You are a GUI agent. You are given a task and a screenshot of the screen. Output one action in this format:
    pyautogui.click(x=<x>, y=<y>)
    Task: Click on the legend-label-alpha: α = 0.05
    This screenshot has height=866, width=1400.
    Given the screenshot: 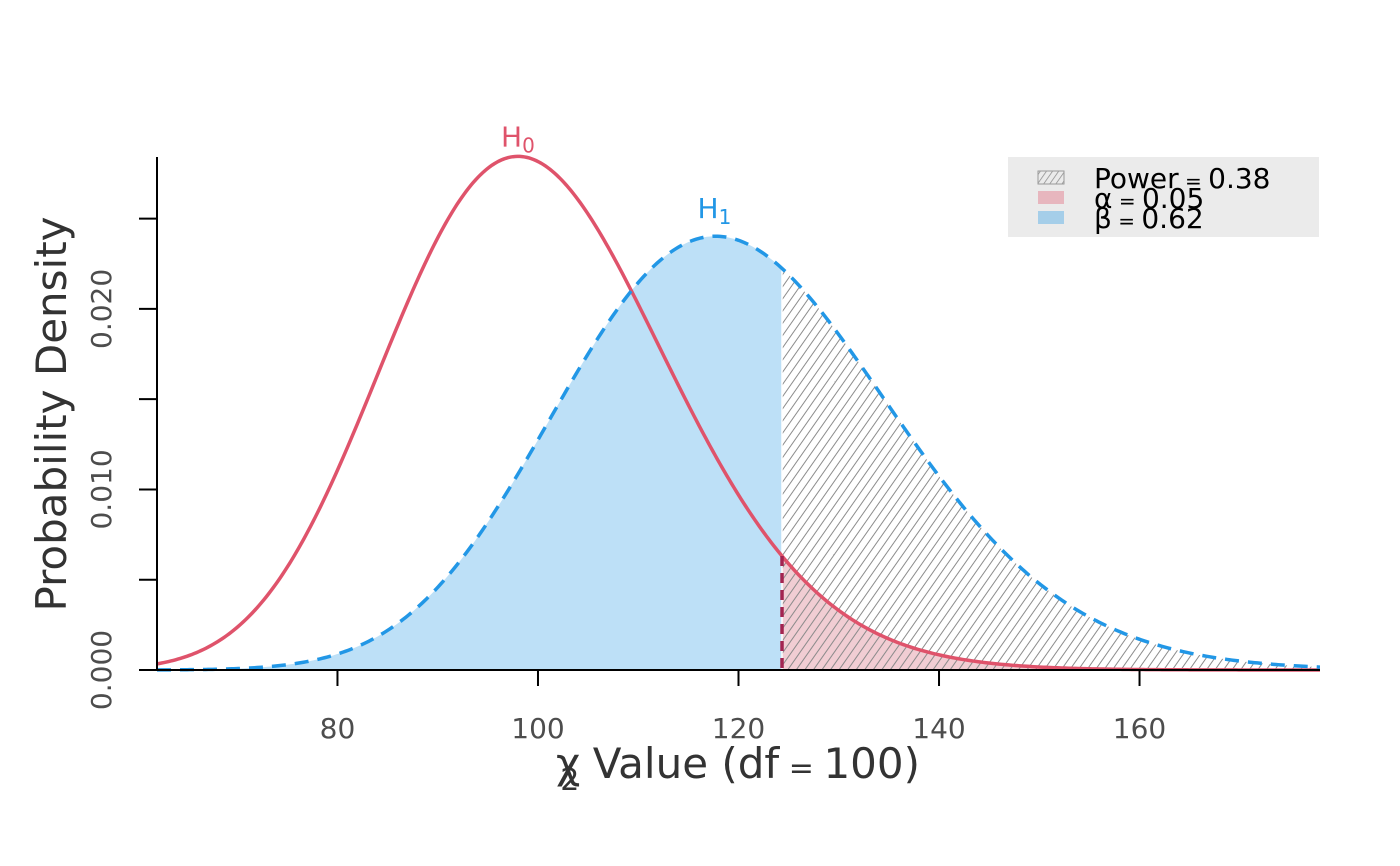 What is the action you would take?
    pyautogui.click(x=1149, y=198)
    